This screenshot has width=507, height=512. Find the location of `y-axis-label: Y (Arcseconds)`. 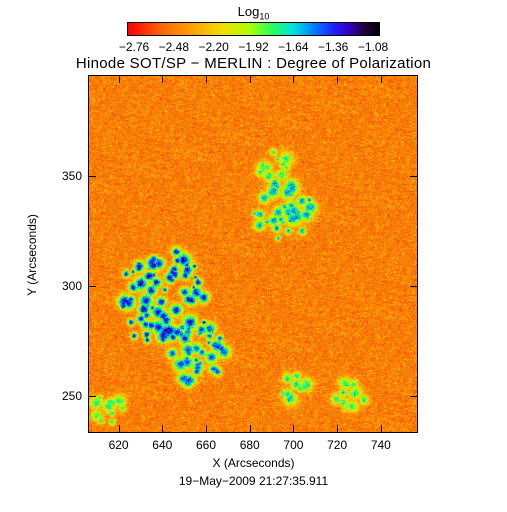

y-axis-label: Y (Arcseconds) is located at coordinates (32, 255).